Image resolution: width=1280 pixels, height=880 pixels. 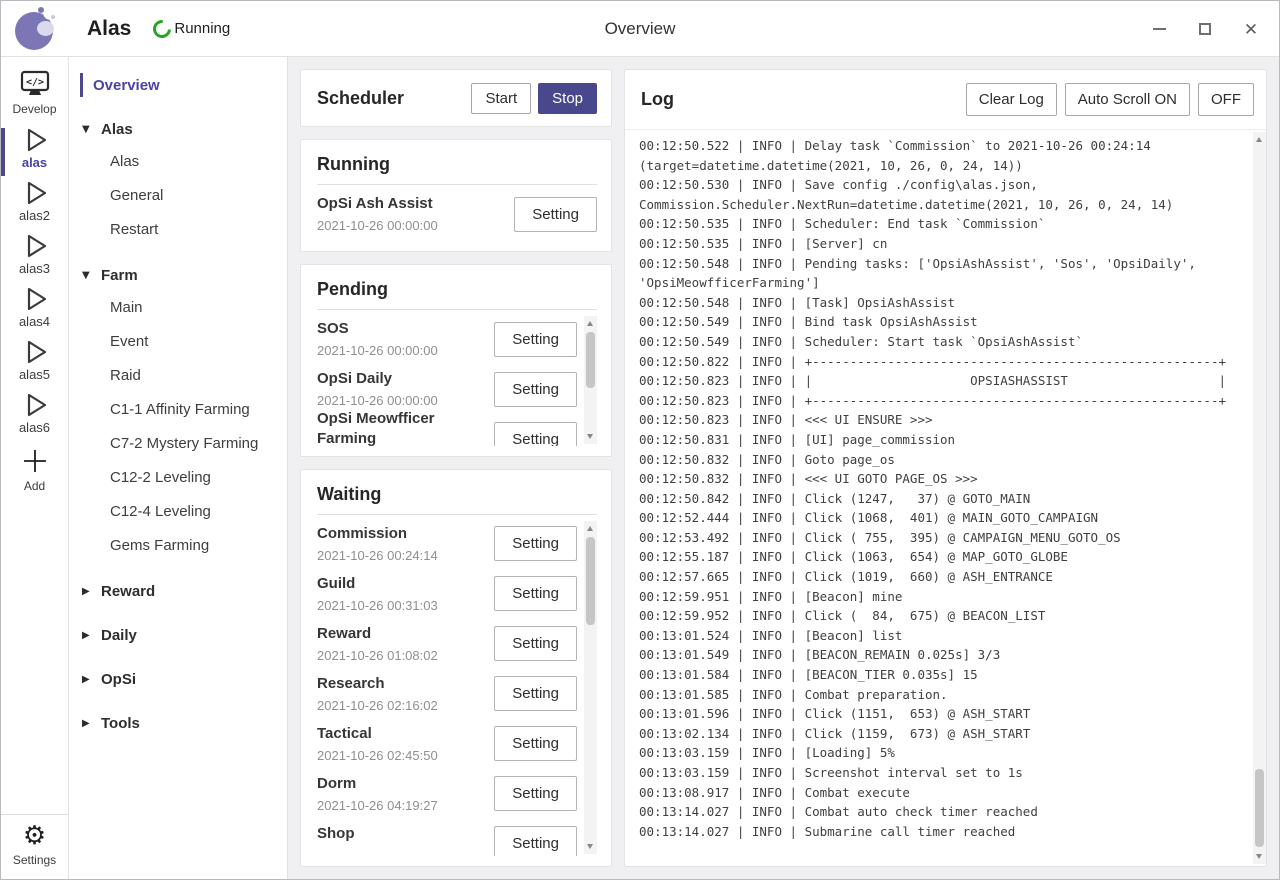 I want to click on rail-instance-button: alas4, so click(x=34, y=307).